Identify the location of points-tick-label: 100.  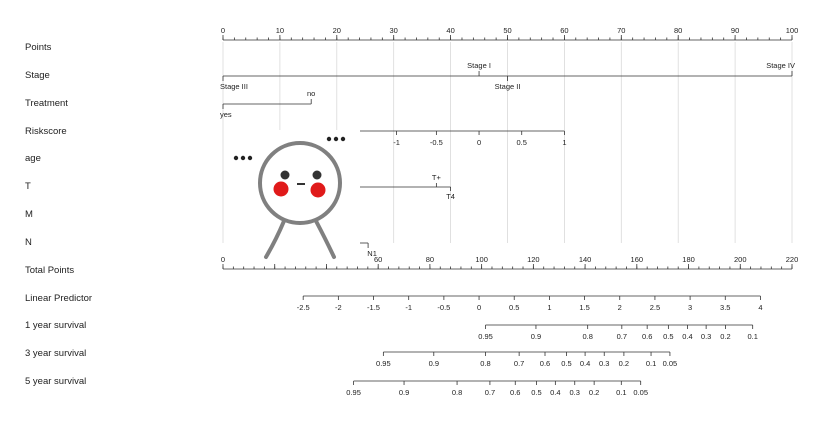
(792, 30).